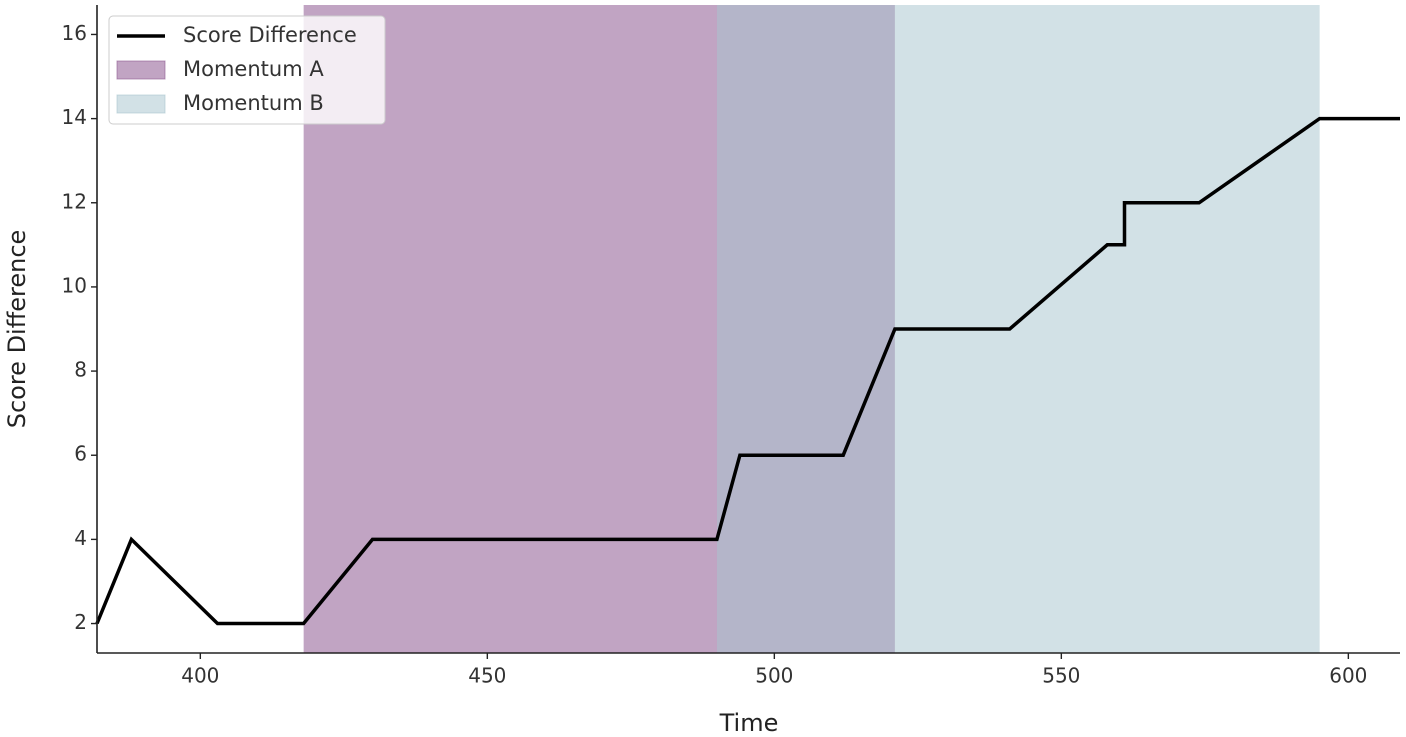 The width and height of the screenshot is (1406, 737). I want to click on x-tick-label: 600, so click(1348, 676).